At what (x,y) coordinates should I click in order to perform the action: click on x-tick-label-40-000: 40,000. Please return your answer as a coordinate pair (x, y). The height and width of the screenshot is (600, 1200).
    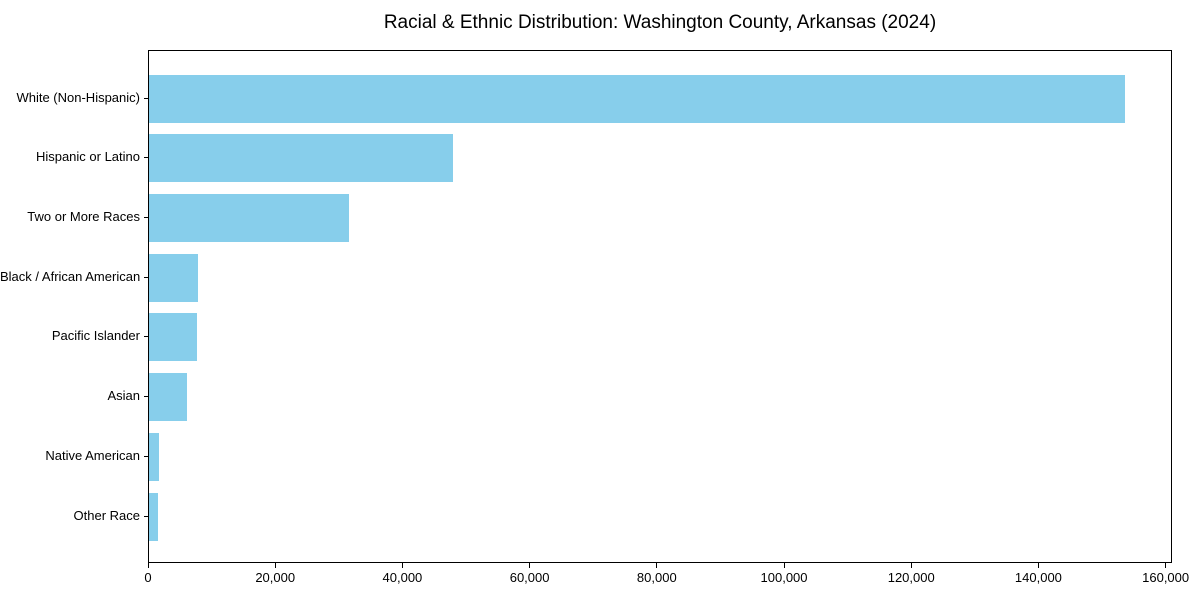
    Looking at the image, I should click on (402, 577).